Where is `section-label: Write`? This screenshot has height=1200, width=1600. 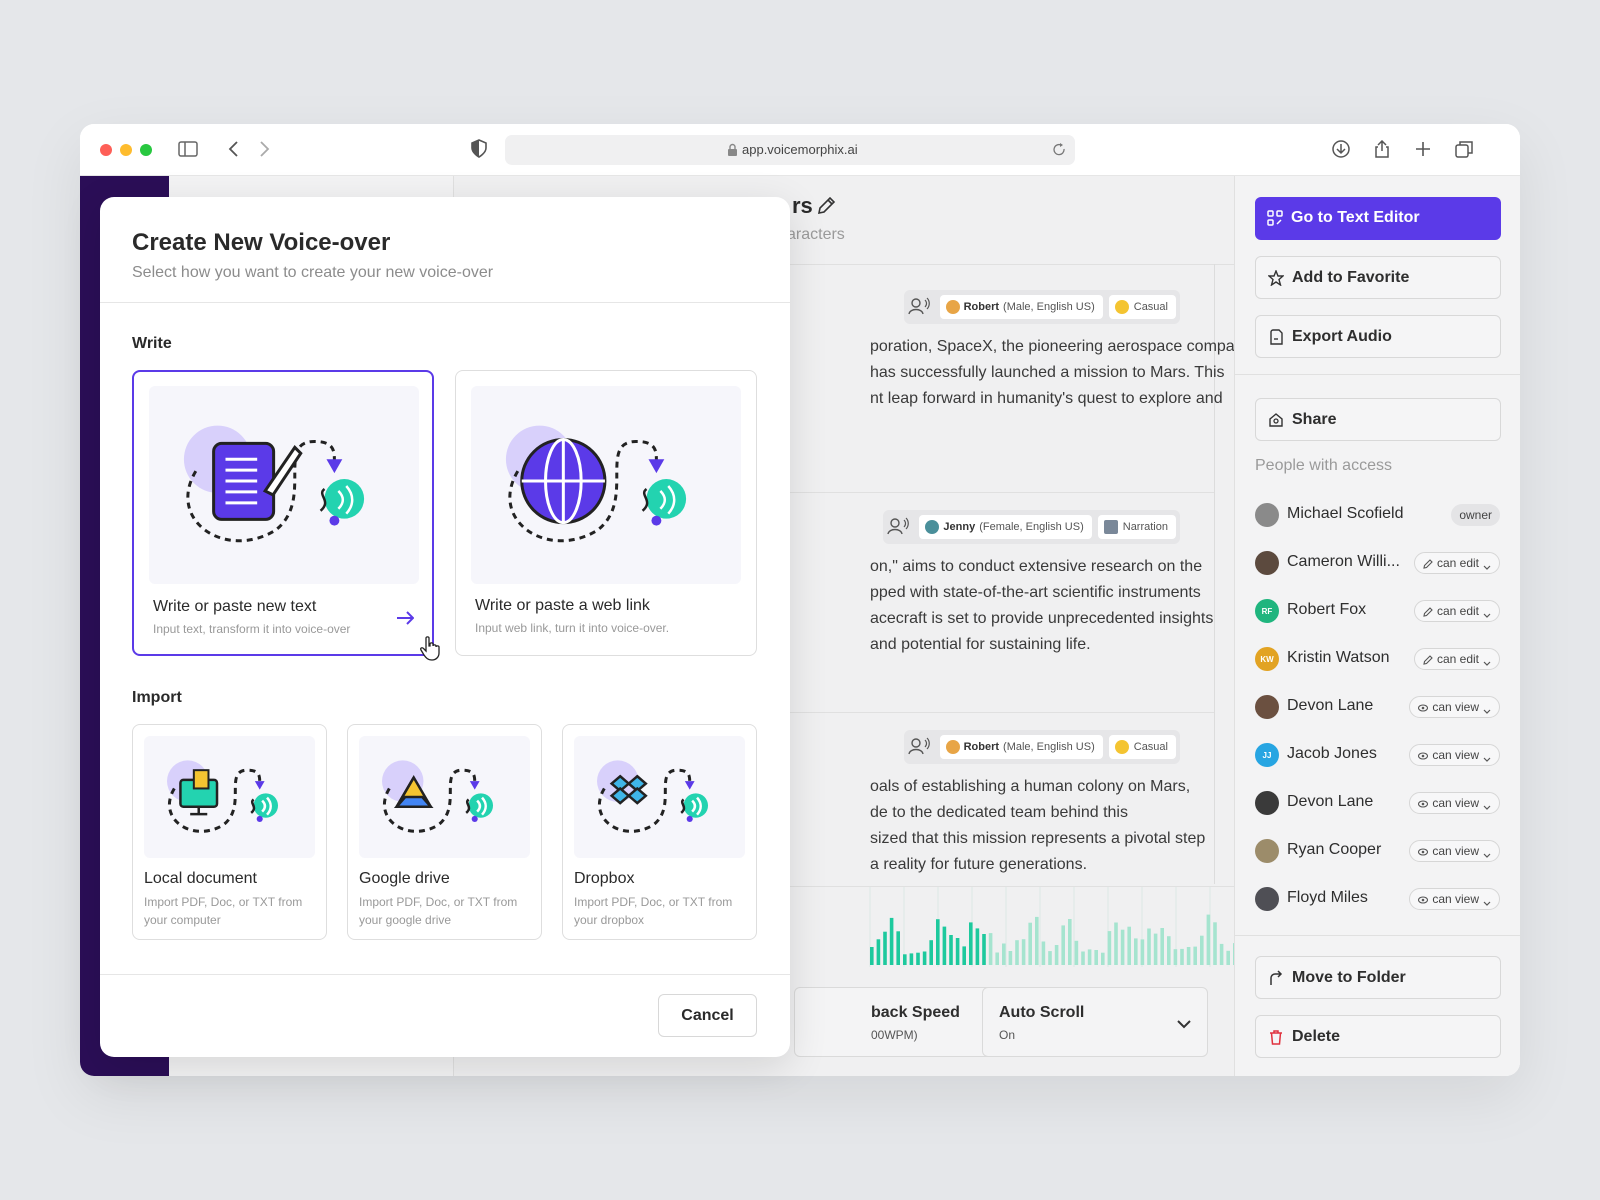
section-label: Write is located at coordinates (152, 343).